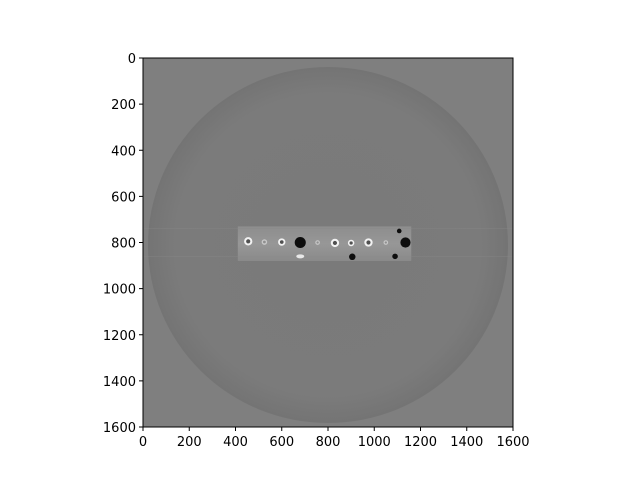 This screenshot has height=480, width=640. I want to click on y-tick-label: 800, so click(123, 244).